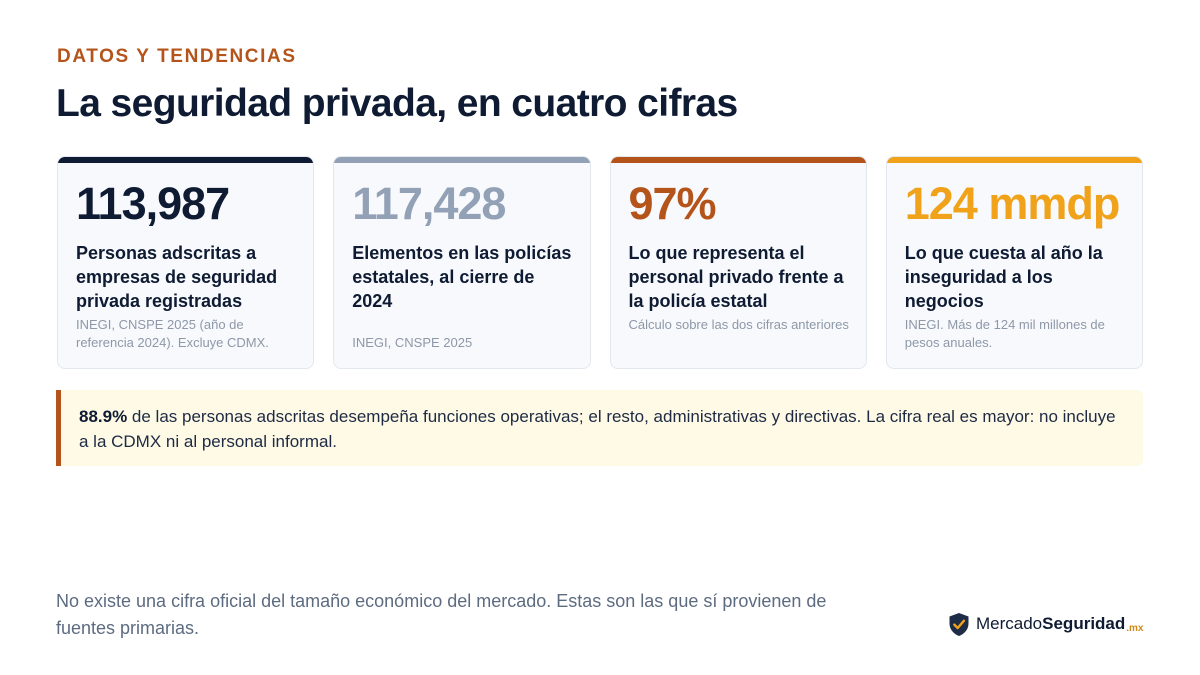 This screenshot has height=675, width=1200. Describe the element at coordinates (429, 203) in the screenshot. I see `stat-value: 117,428` at that location.